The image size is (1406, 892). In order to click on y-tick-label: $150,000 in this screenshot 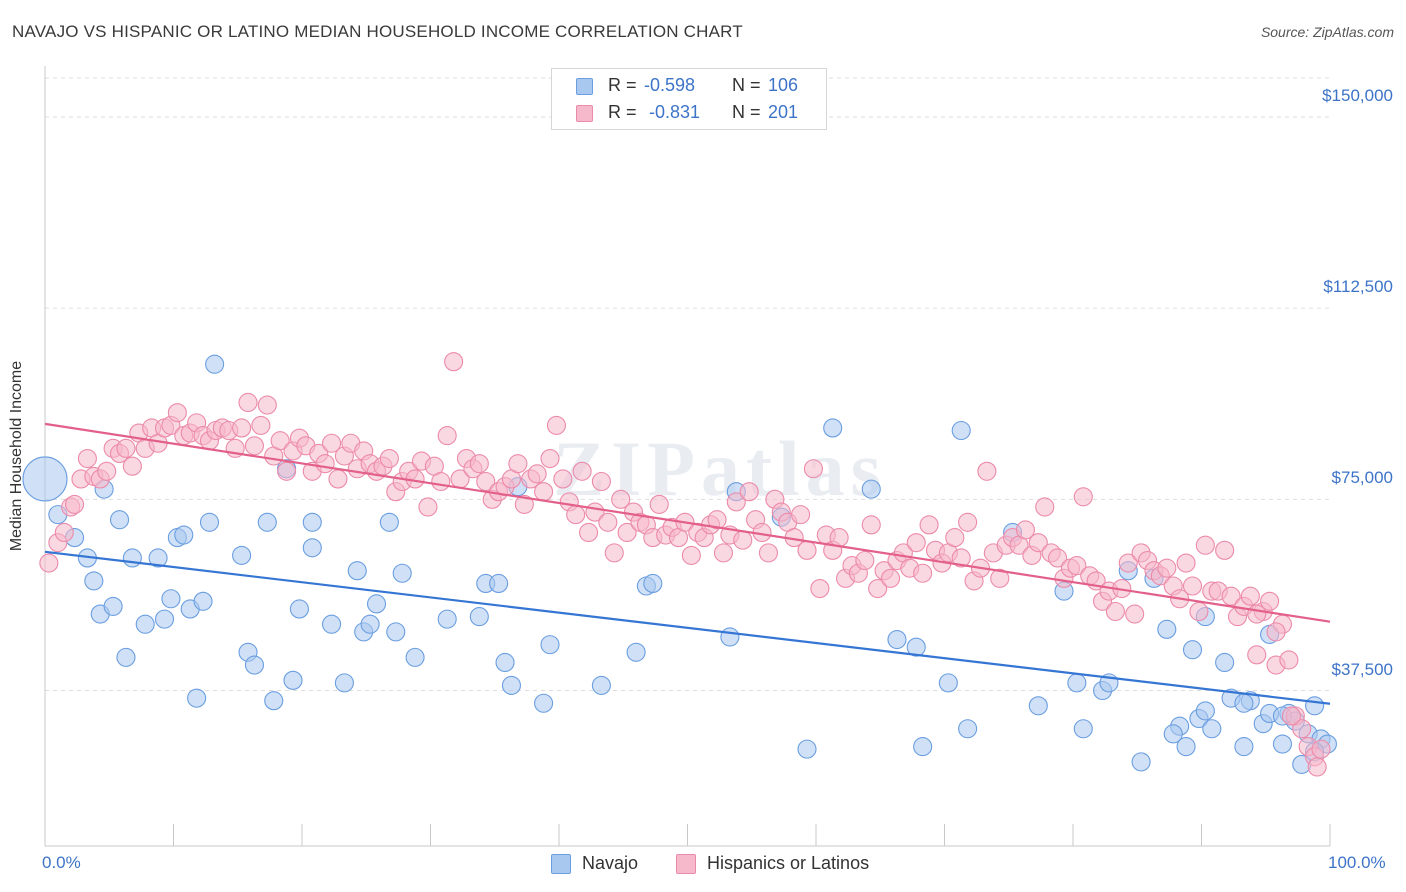, I will do `click(1357, 95)`.